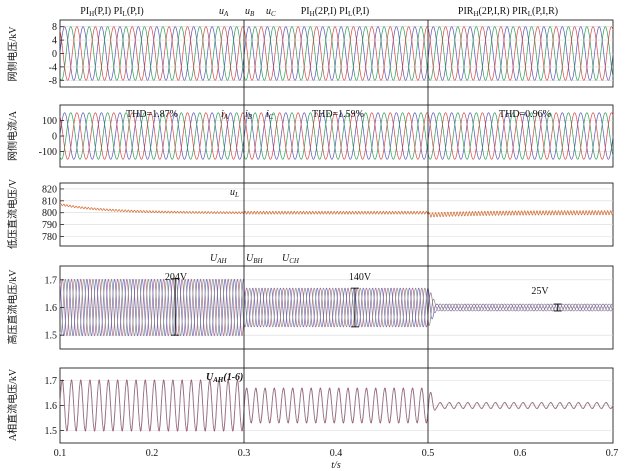  I want to click on panel2-ylabel: 网侧电流/A, so click(12, 135).